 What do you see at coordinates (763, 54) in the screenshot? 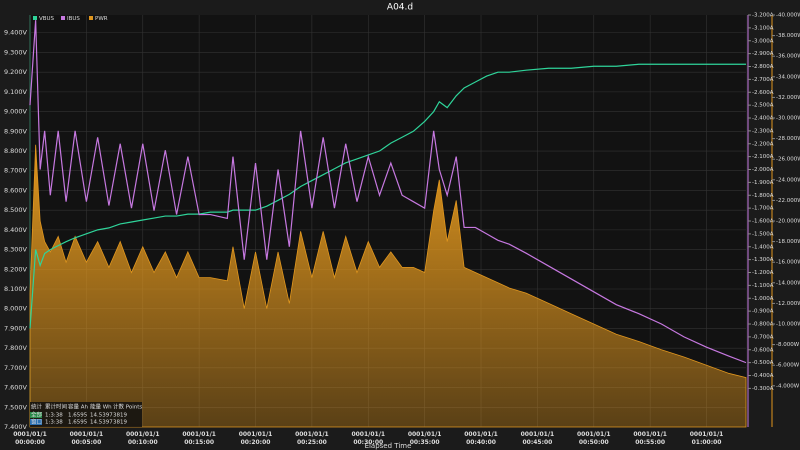
I see `y2-tick-label: -2.900A` at bounding box center [763, 54].